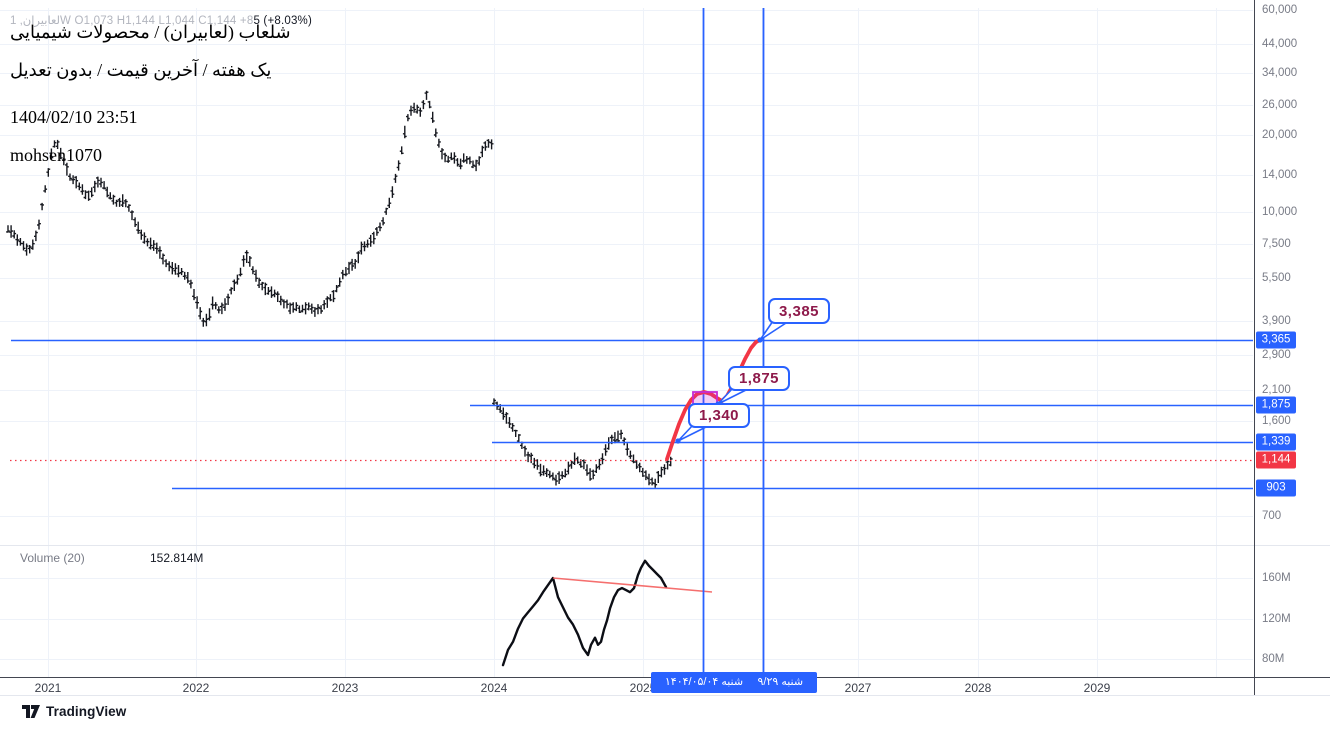 This screenshot has height=732, width=1330. Describe the element at coordinates (584, 613) in the screenshot. I see `volume-ma-curve` at that location.